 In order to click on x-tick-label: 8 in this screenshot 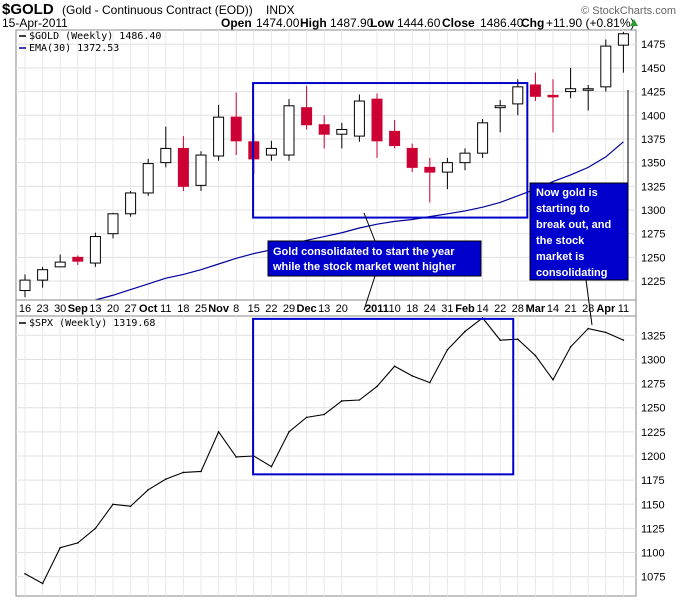, I will do `click(236, 309)`.